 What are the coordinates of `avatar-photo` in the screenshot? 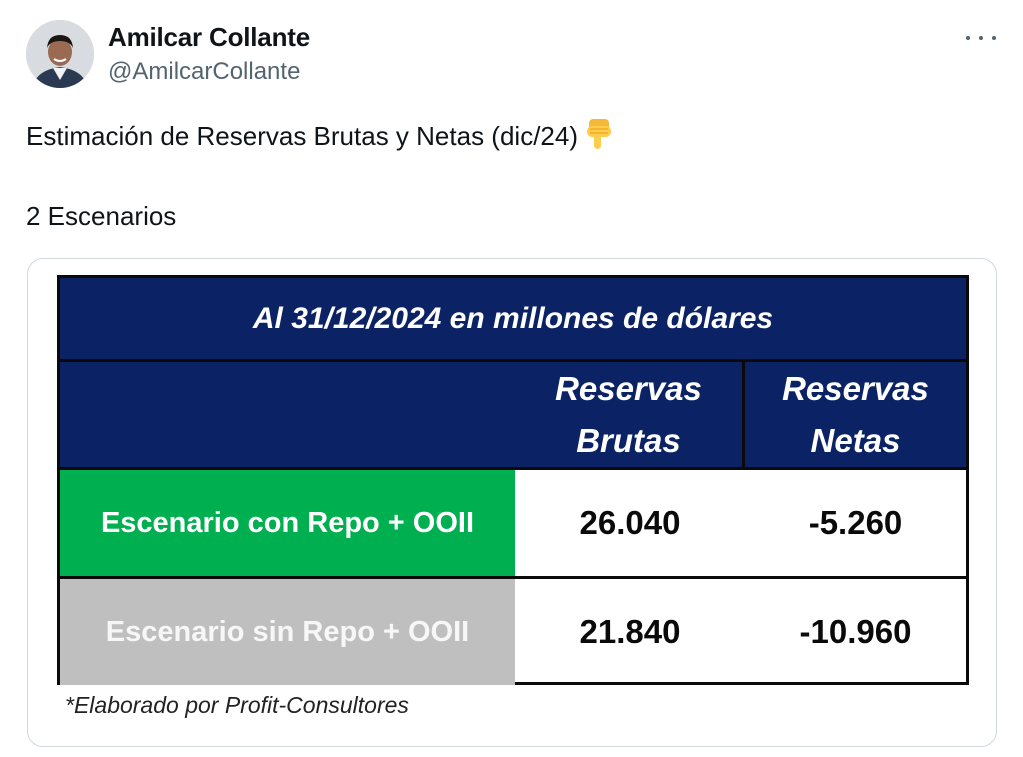 It's located at (60, 54).